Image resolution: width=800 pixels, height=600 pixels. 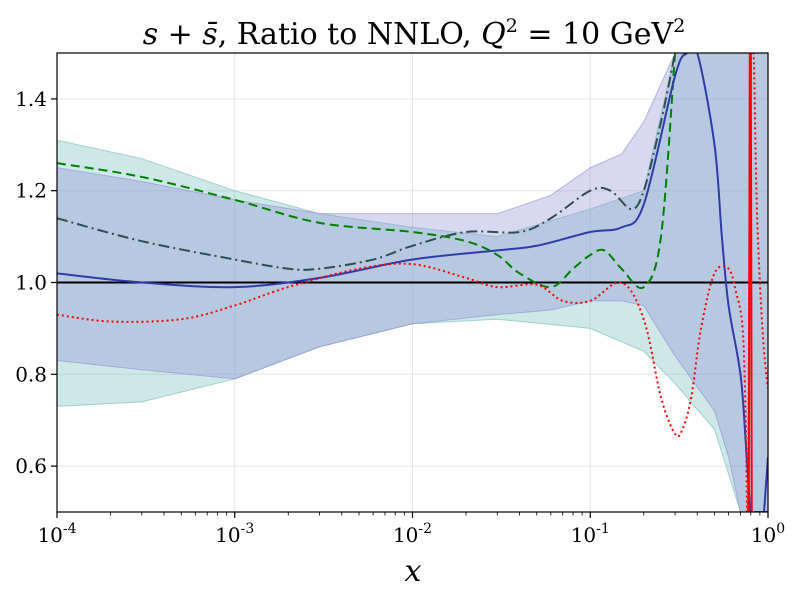 I want to click on x-tick-label: 10⁻², so click(x=412, y=534).